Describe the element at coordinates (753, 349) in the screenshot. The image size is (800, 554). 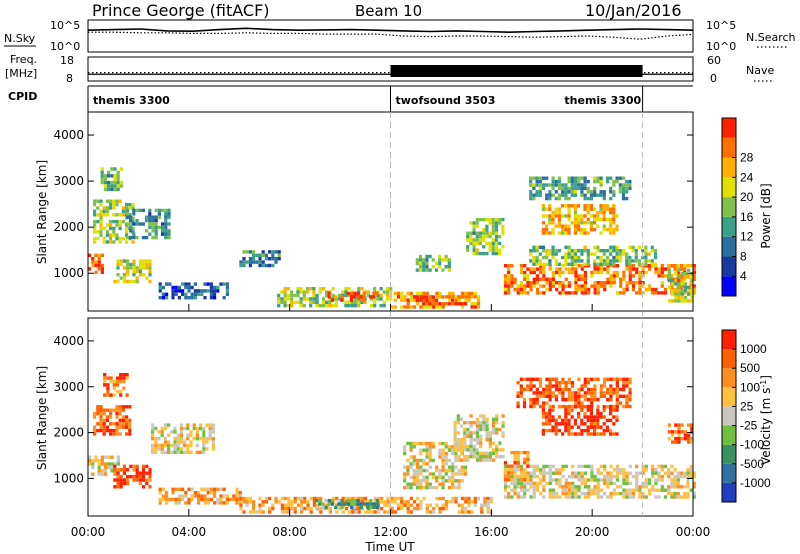
I see `colorbar-tick-label: 1000` at that location.